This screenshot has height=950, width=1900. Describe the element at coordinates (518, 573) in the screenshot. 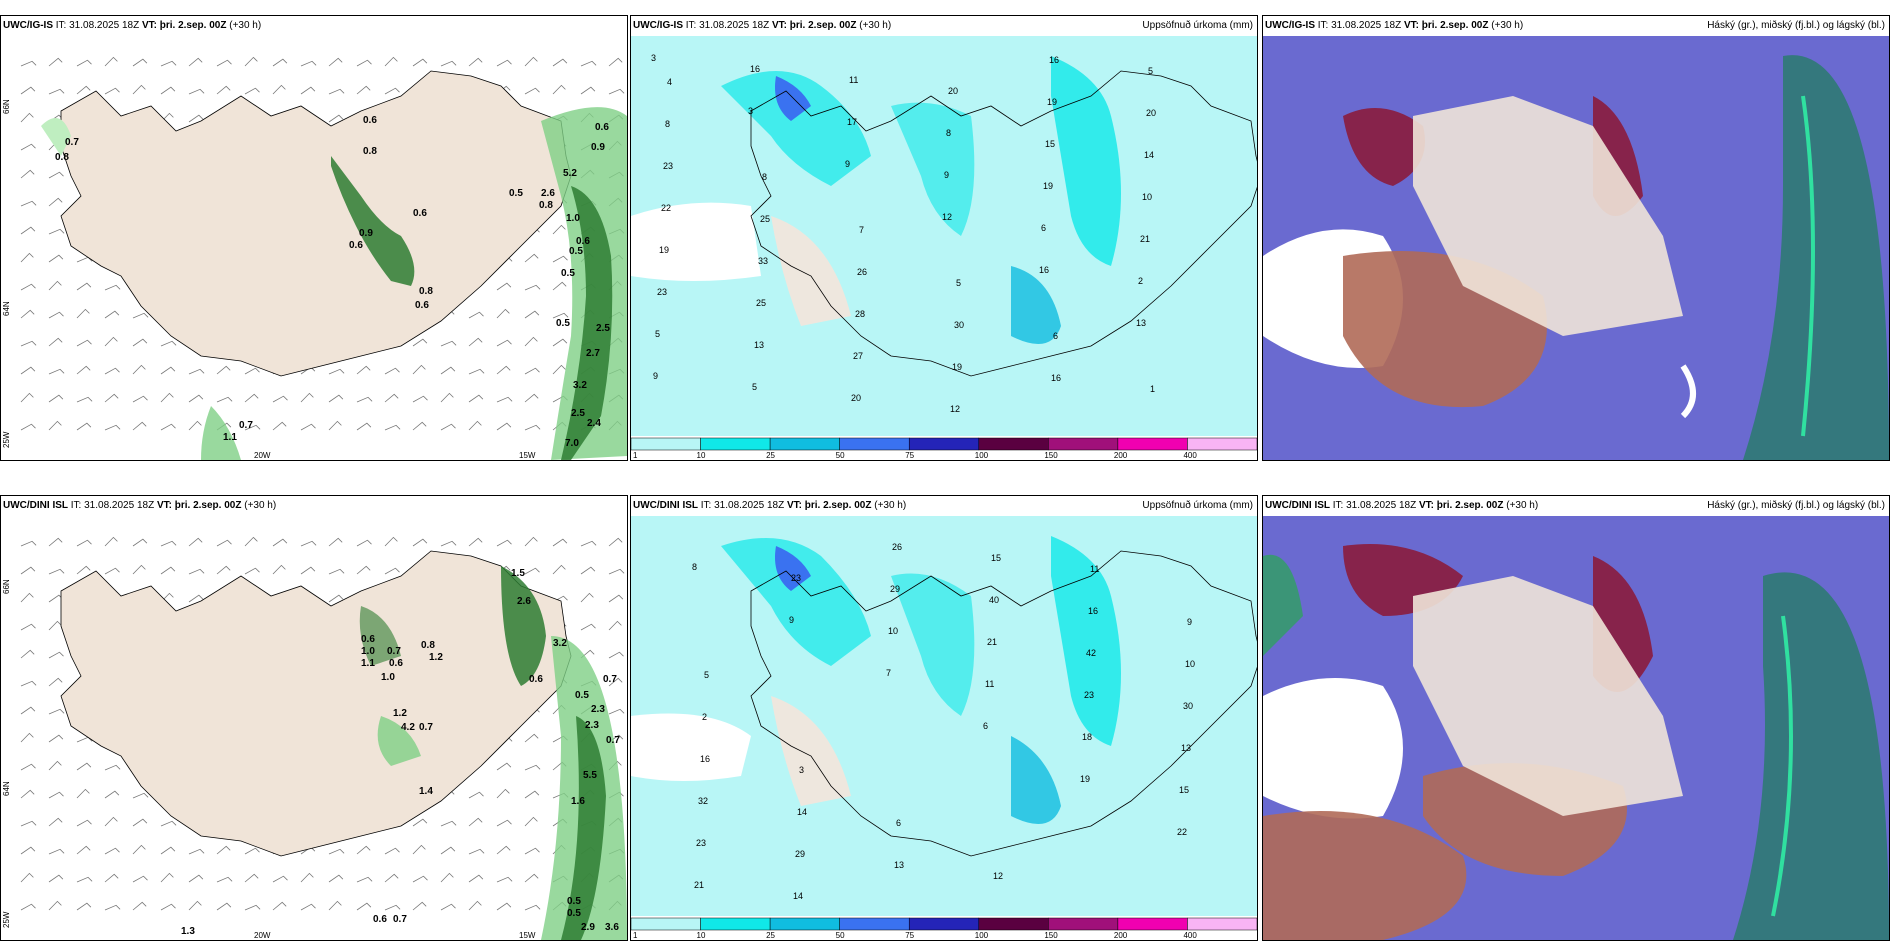

I see `svg-text: 1.5` at that location.